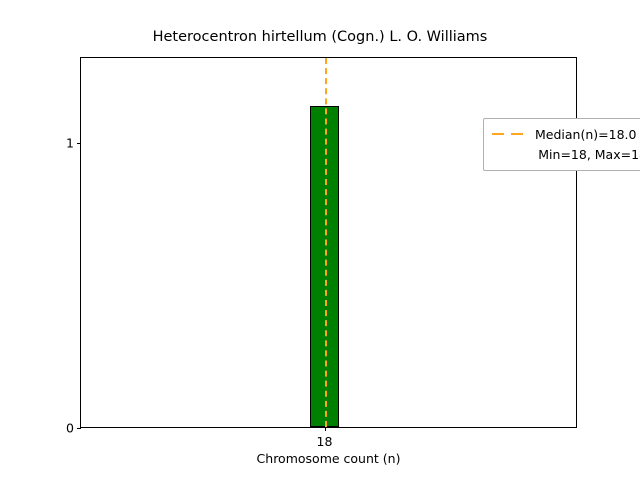  I want to click on legend-label-minmax: Min=18, Max=18, so click(589, 154).